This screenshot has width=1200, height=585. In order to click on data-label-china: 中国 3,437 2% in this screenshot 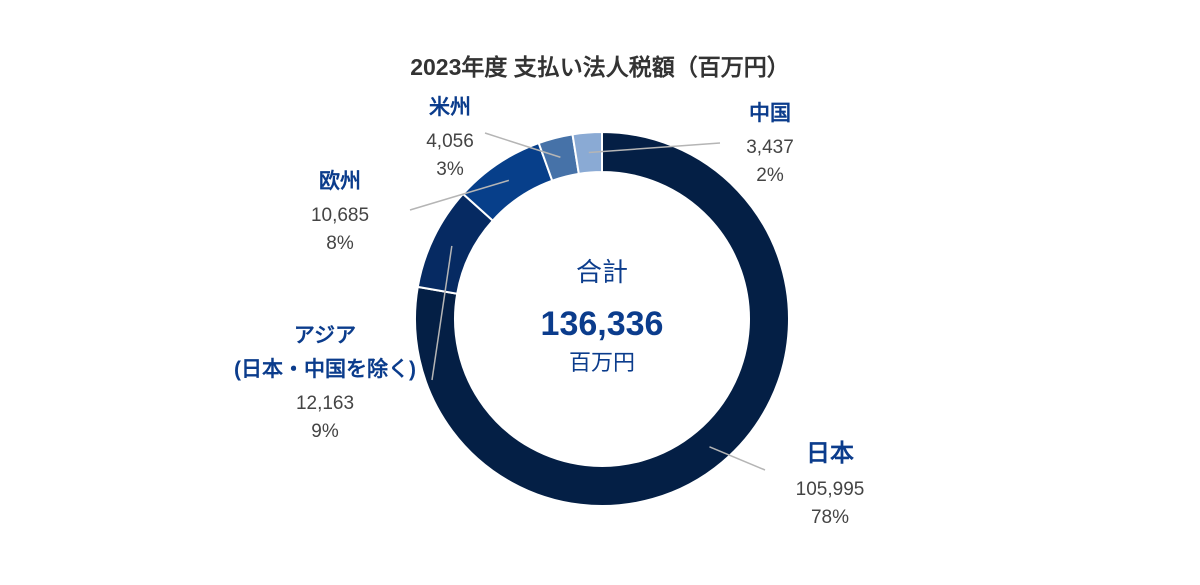, I will do `click(770, 145)`.